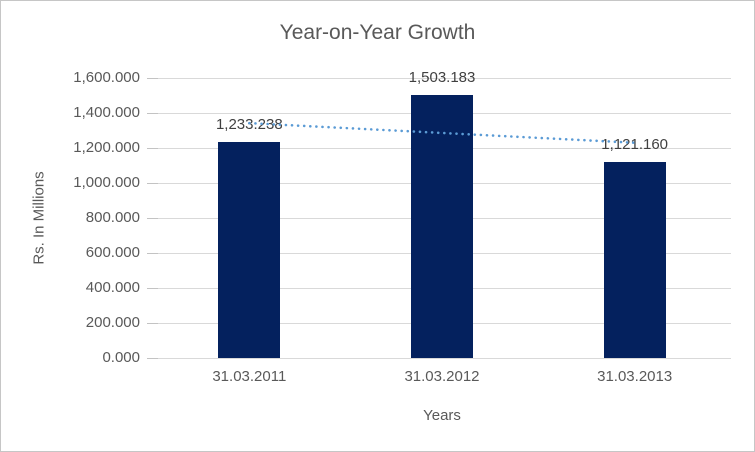 The height and width of the screenshot is (452, 755). I want to click on y-axis-tick-label: 800.000, so click(112, 217).